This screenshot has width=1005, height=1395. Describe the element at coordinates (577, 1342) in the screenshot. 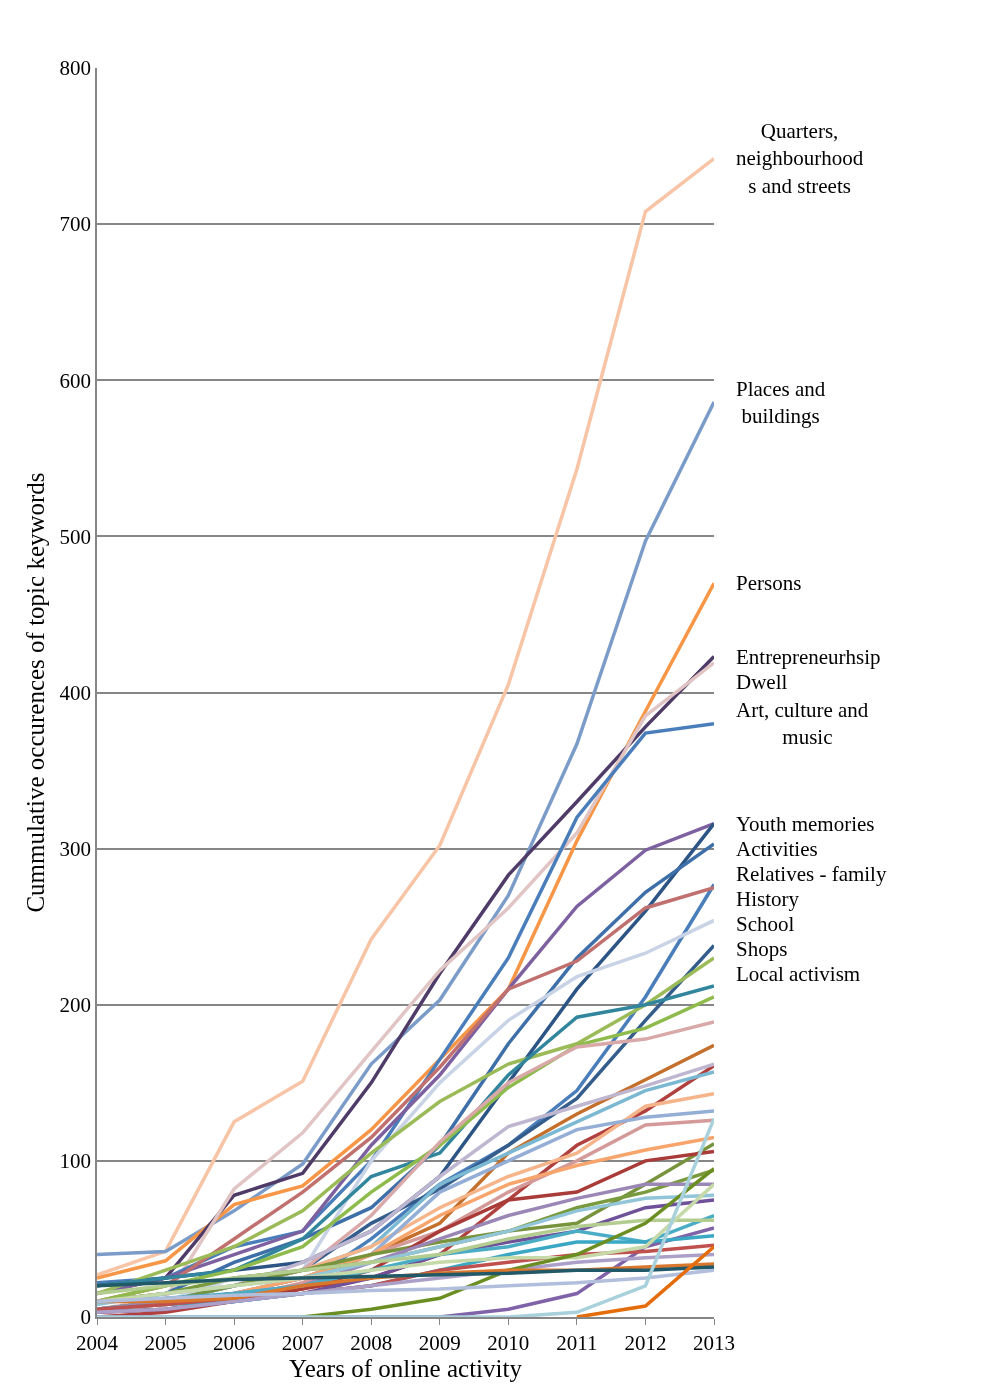

I see `x-tick-label: 2011` at that location.